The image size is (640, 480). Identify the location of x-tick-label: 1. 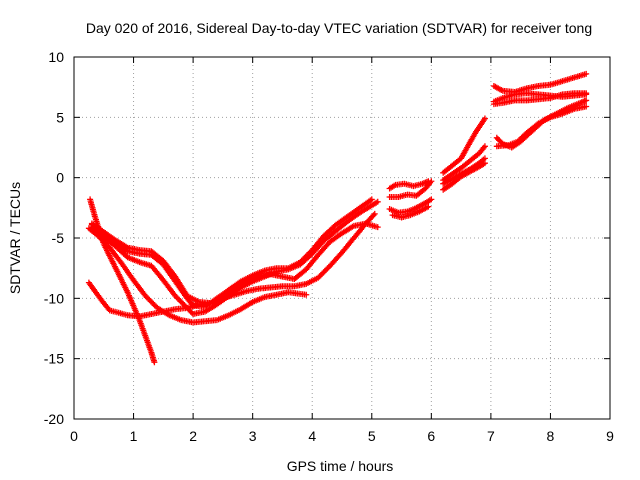
(134, 436).